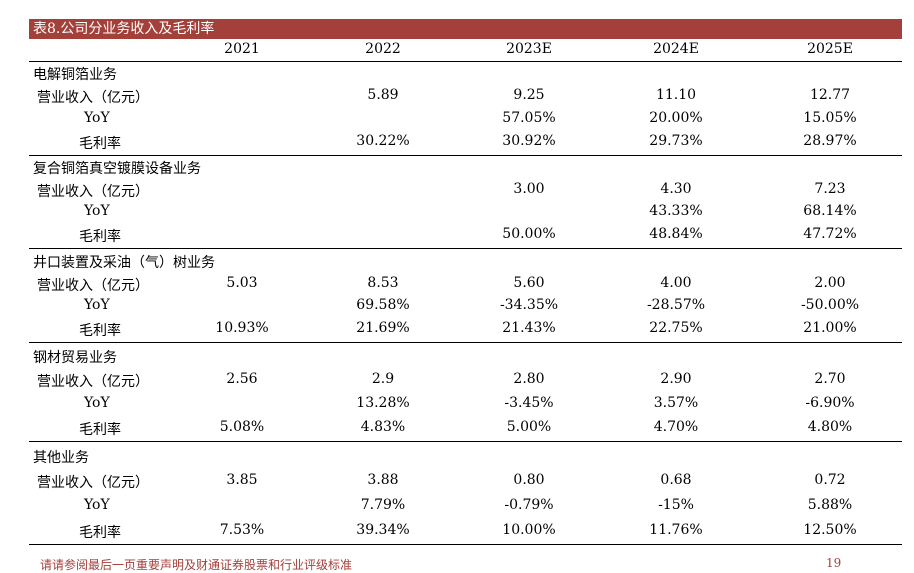 The image size is (914, 573). Describe the element at coordinates (529, 403) in the screenshot. I see `value-cell: -3.45%` at that location.